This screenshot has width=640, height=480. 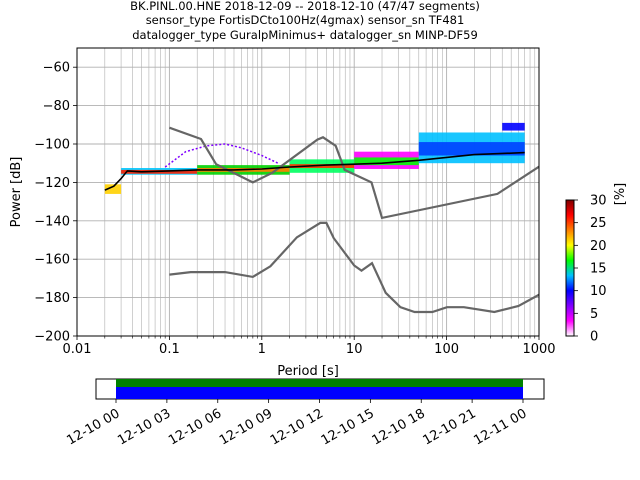 I want to click on colorbar-tick-label: 20, so click(x=598, y=246).